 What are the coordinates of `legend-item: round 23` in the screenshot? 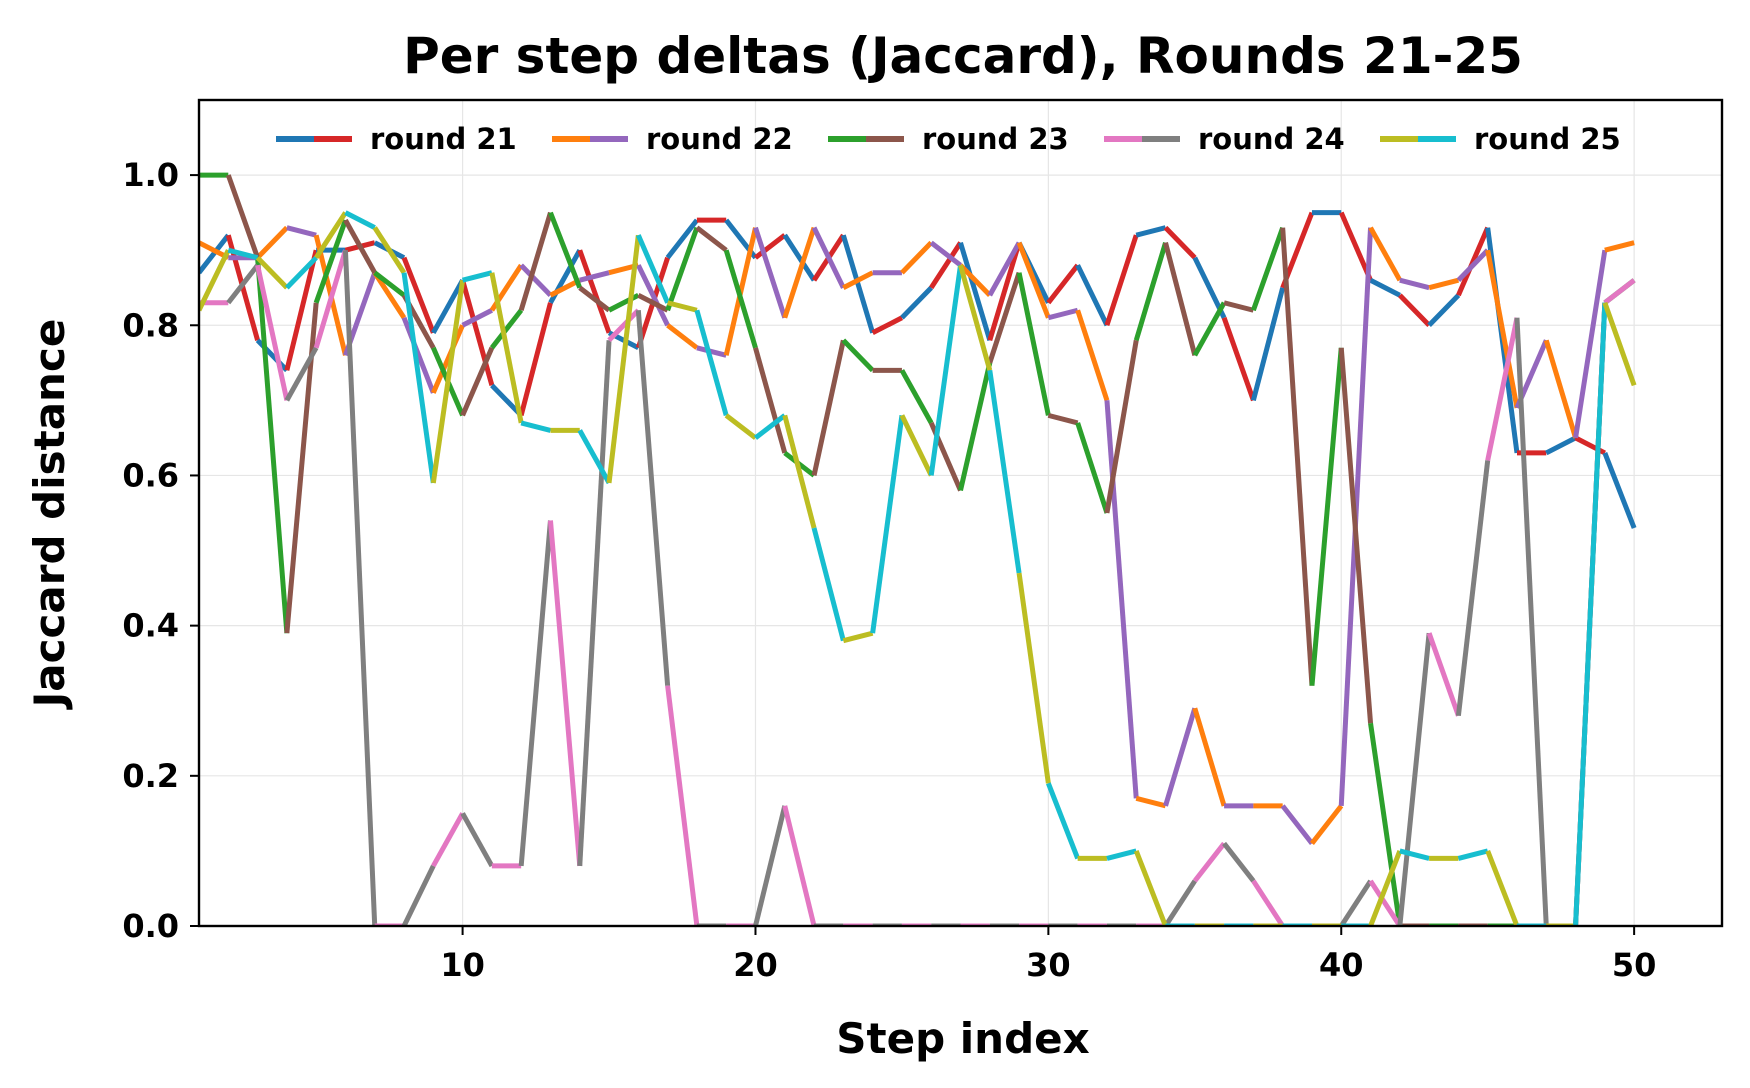 It's located at (948, 139).